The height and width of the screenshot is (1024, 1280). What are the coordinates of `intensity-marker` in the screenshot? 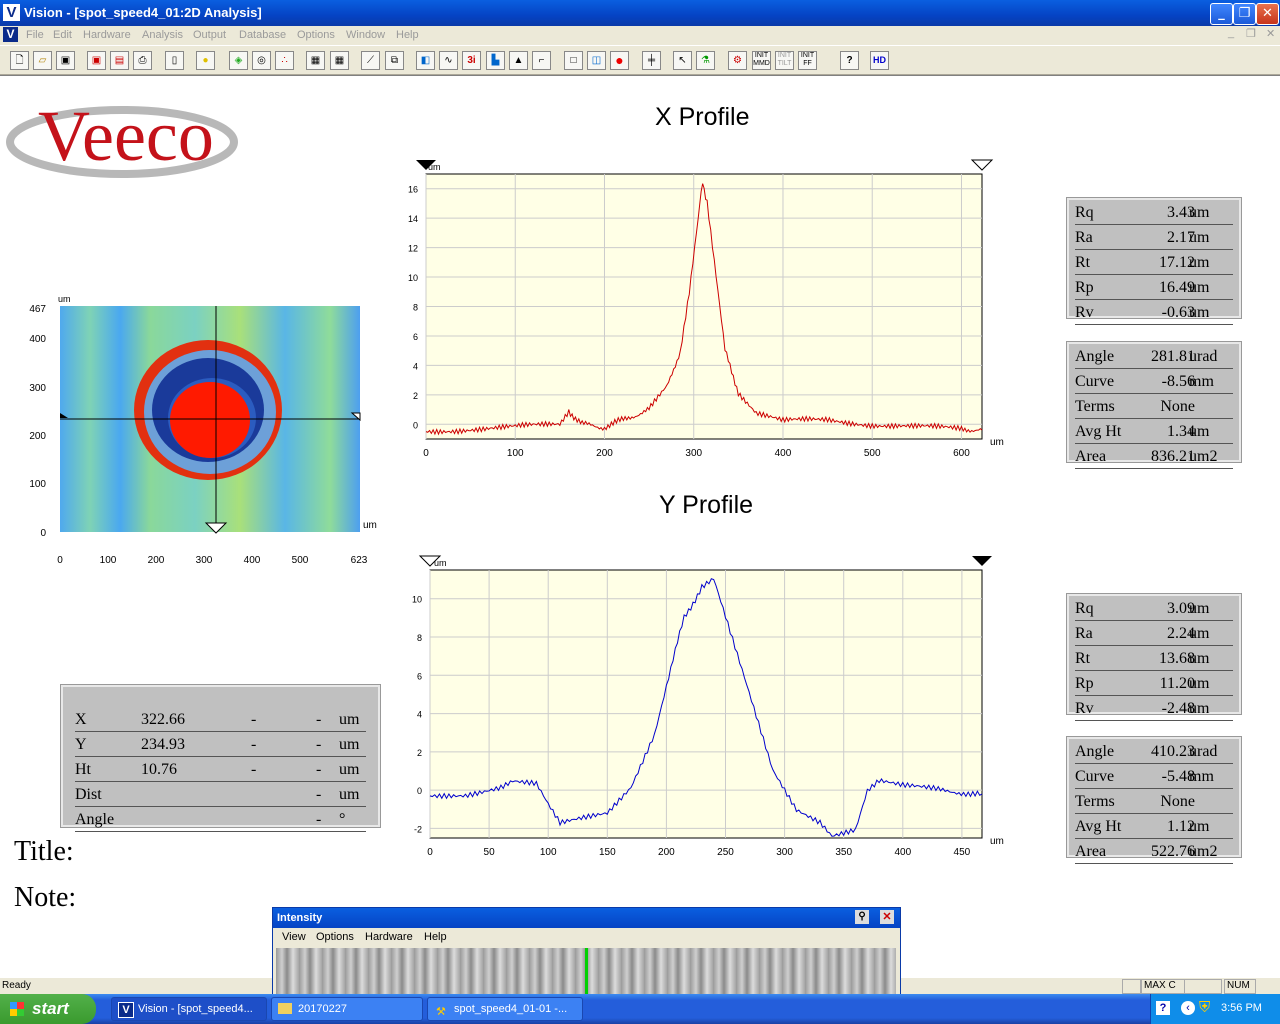 It's located at (586, 971).